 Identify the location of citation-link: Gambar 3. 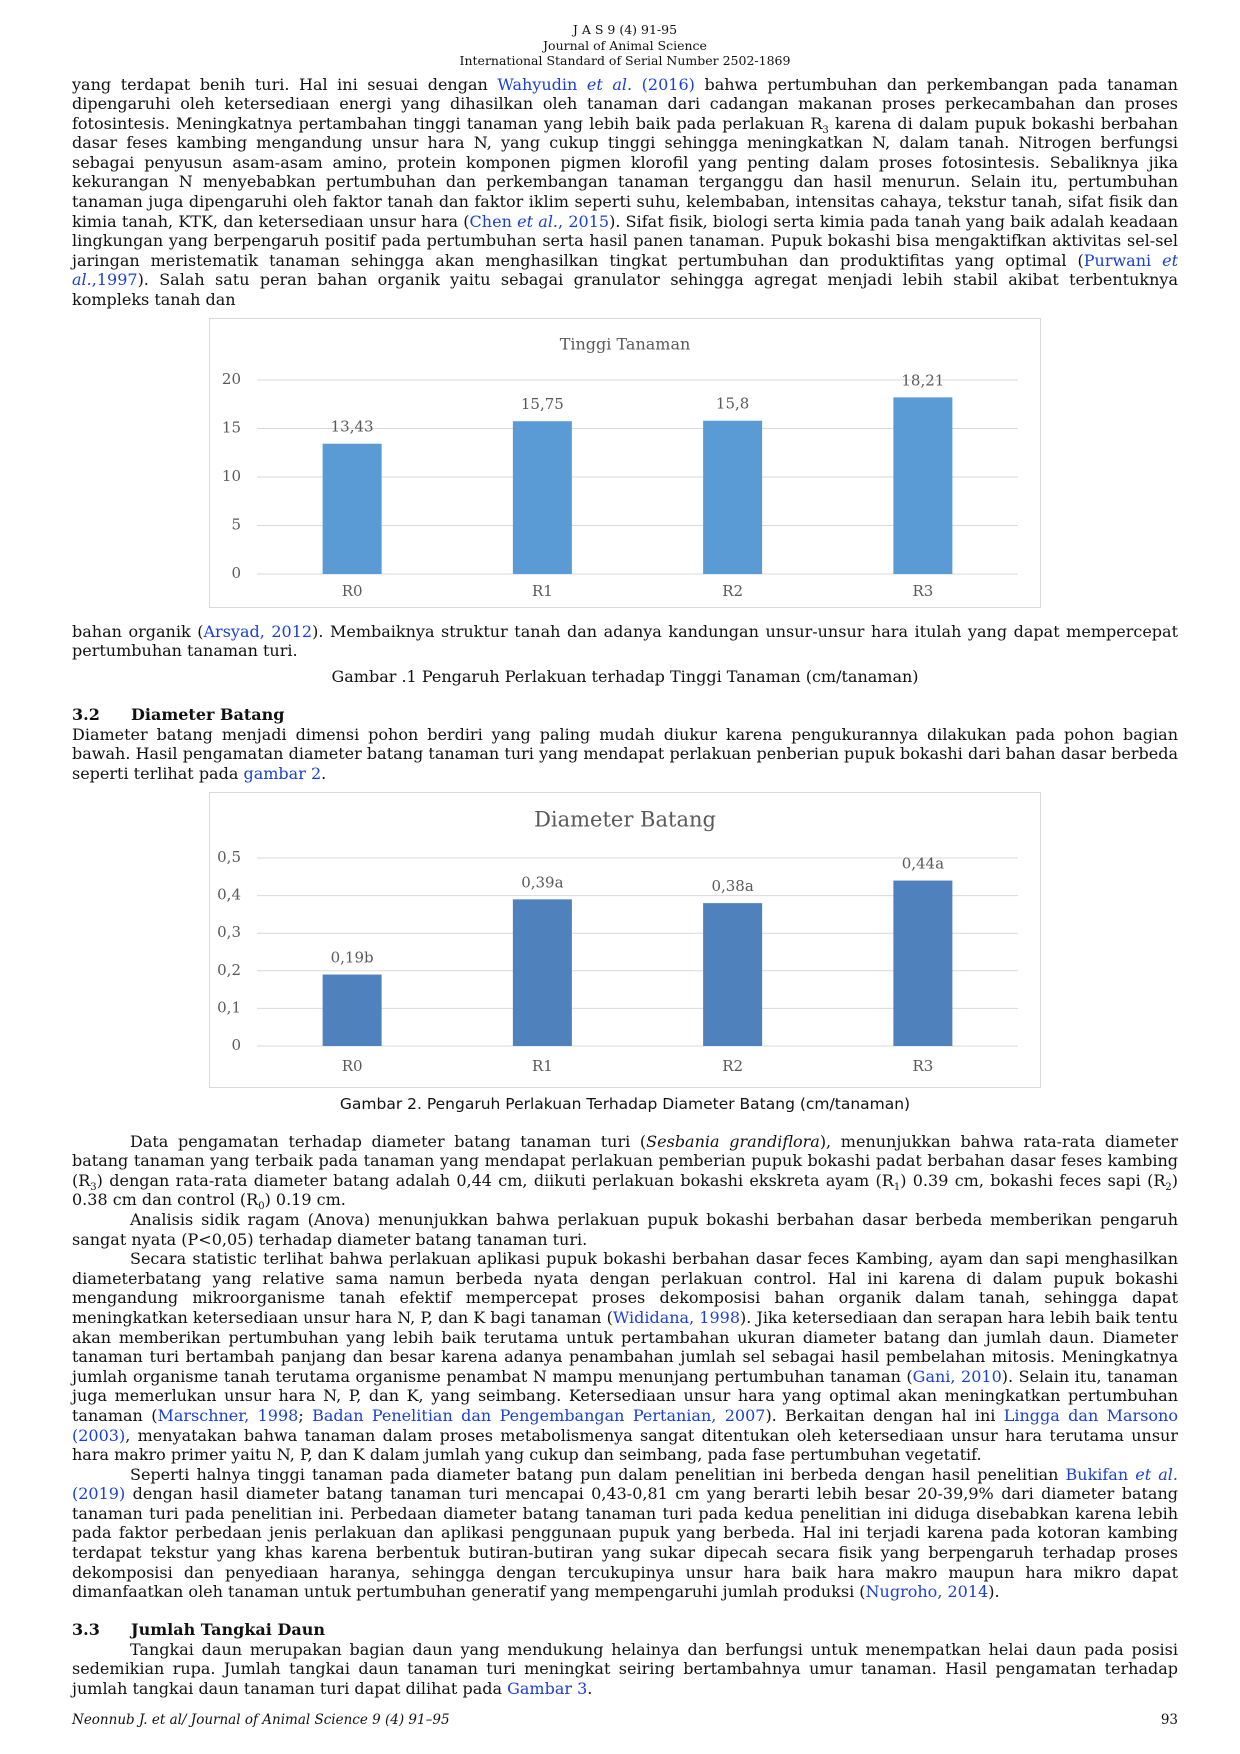
(547, 1689).